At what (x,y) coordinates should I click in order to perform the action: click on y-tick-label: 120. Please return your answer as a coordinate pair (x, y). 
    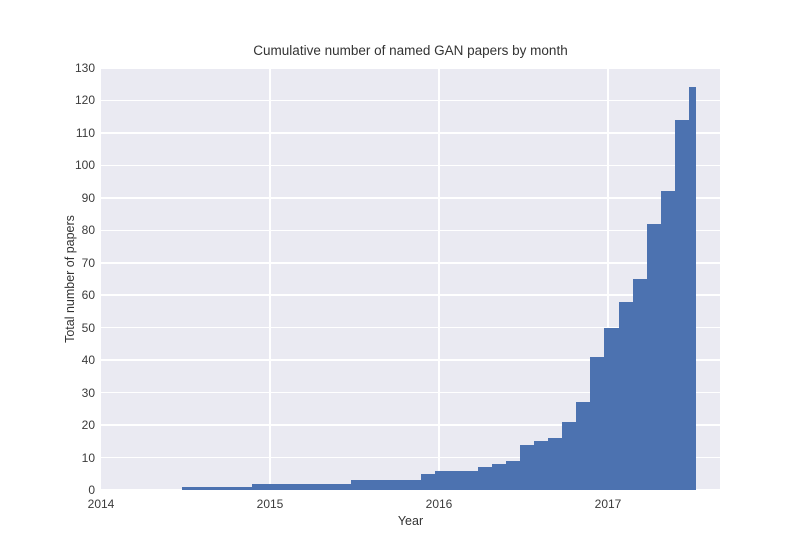
    Looking at the image, I should click on (84, 100).